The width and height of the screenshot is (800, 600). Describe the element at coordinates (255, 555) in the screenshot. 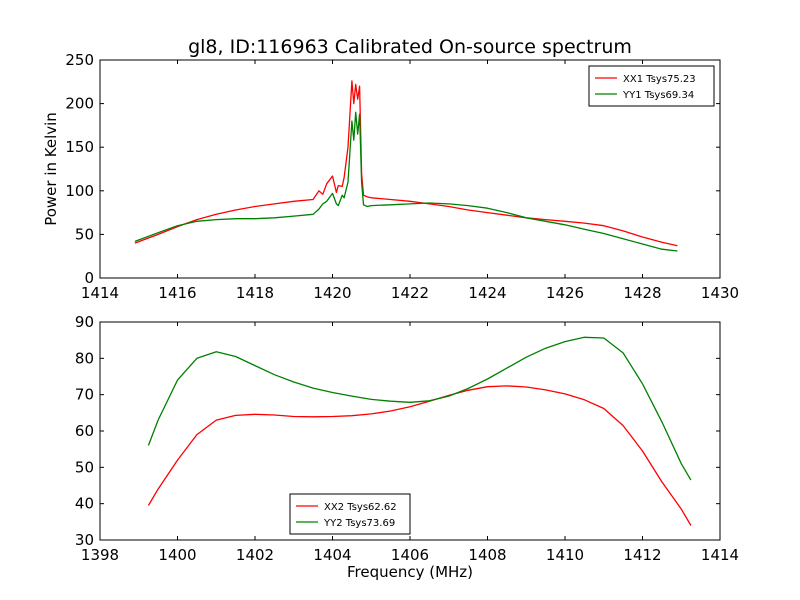

I see `x-tick-label: 1402` at that location.